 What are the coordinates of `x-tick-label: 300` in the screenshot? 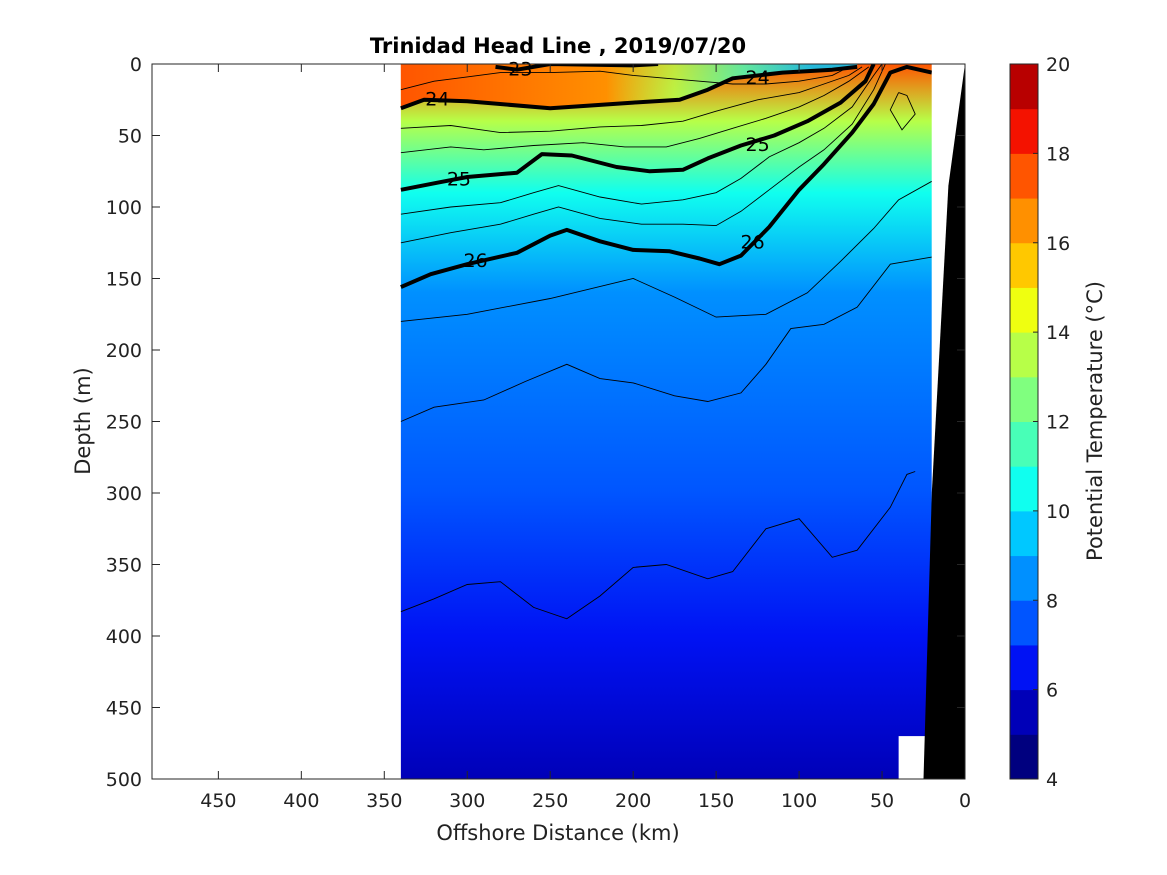 It's located at (467, 801).